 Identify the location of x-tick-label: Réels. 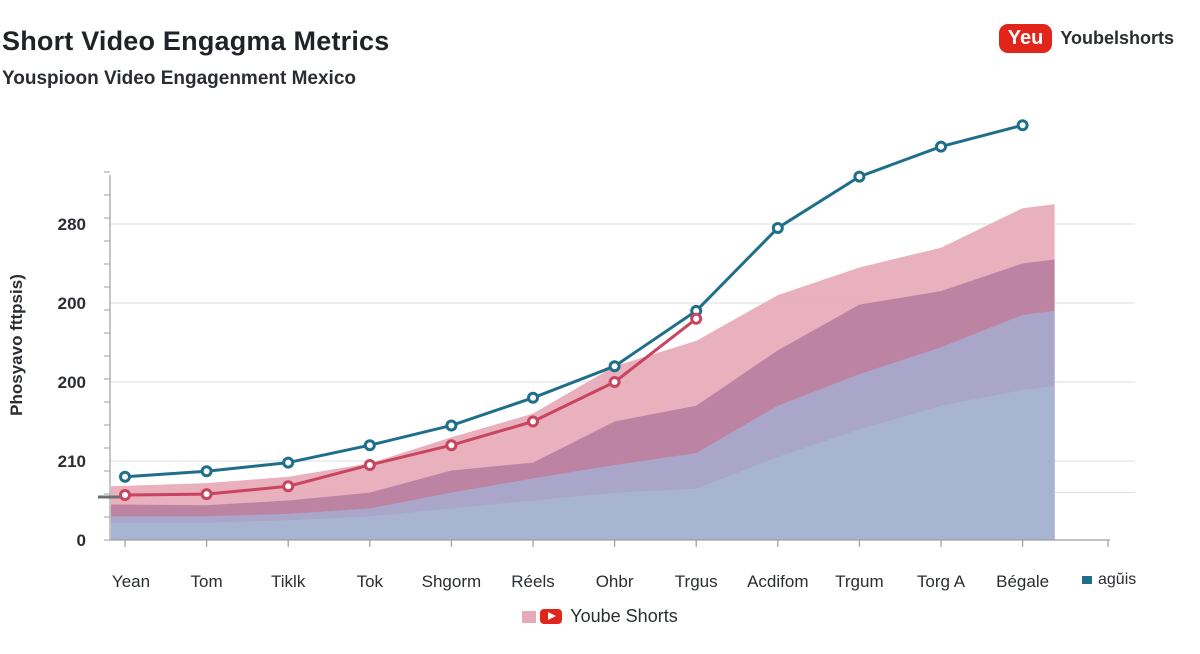
(532, 581).